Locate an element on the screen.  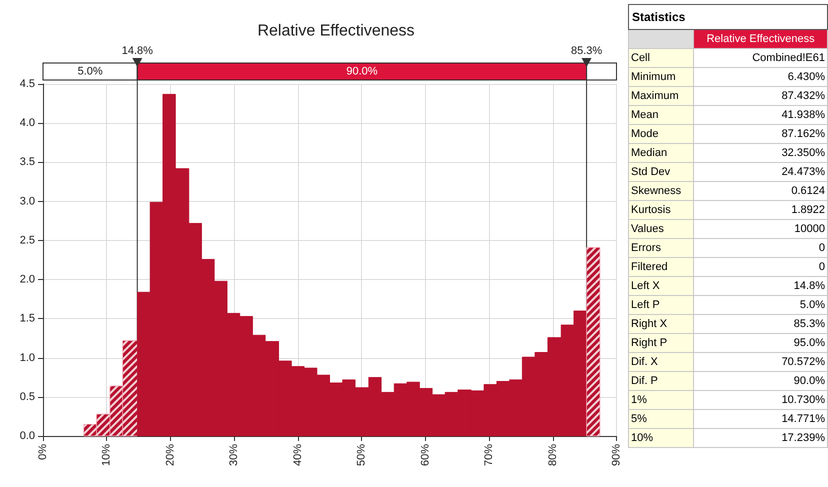
text: 6.430% is located at coordinates (806, 77).